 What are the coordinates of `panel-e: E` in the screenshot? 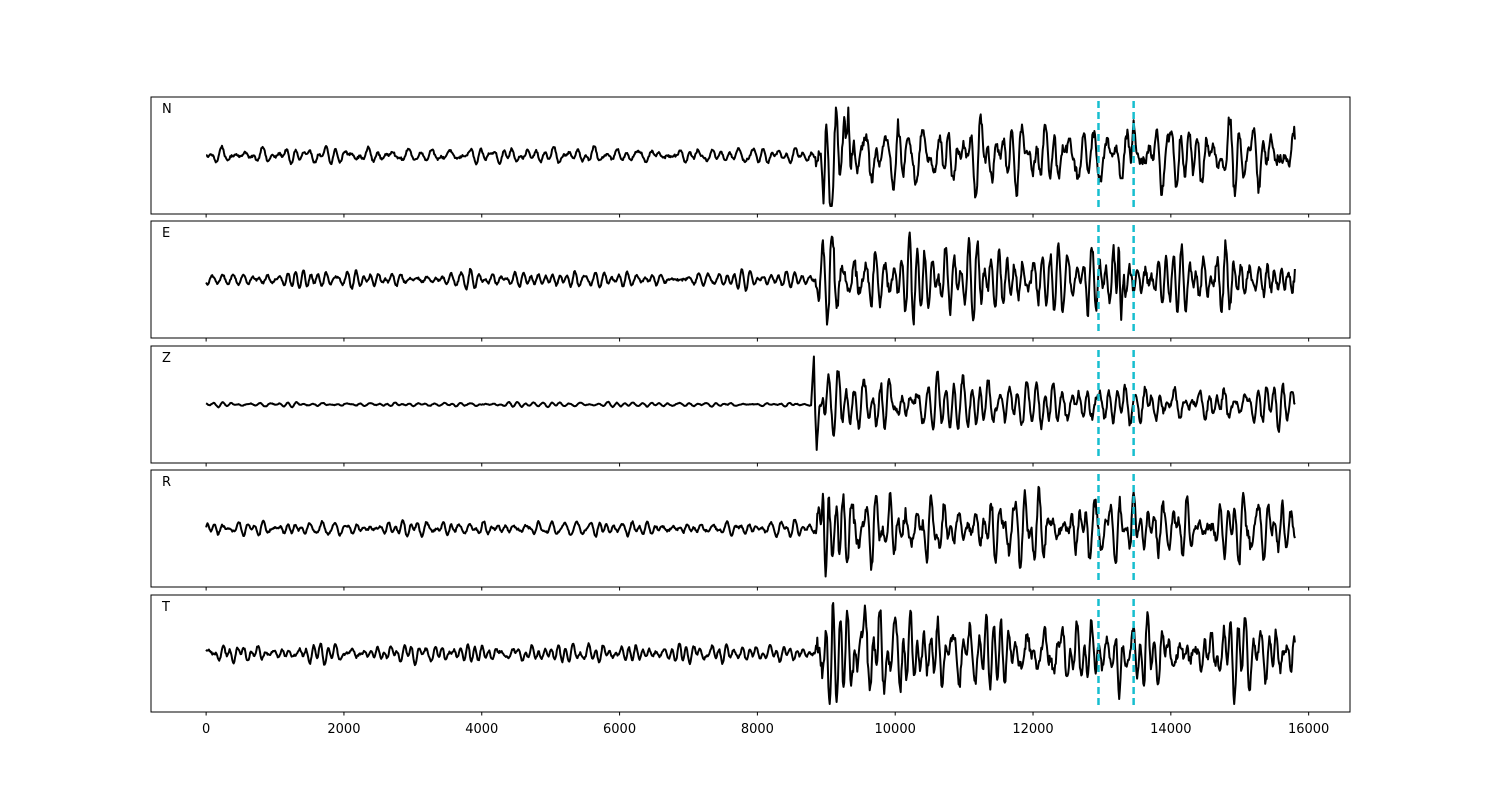 It's located at (750, 281).